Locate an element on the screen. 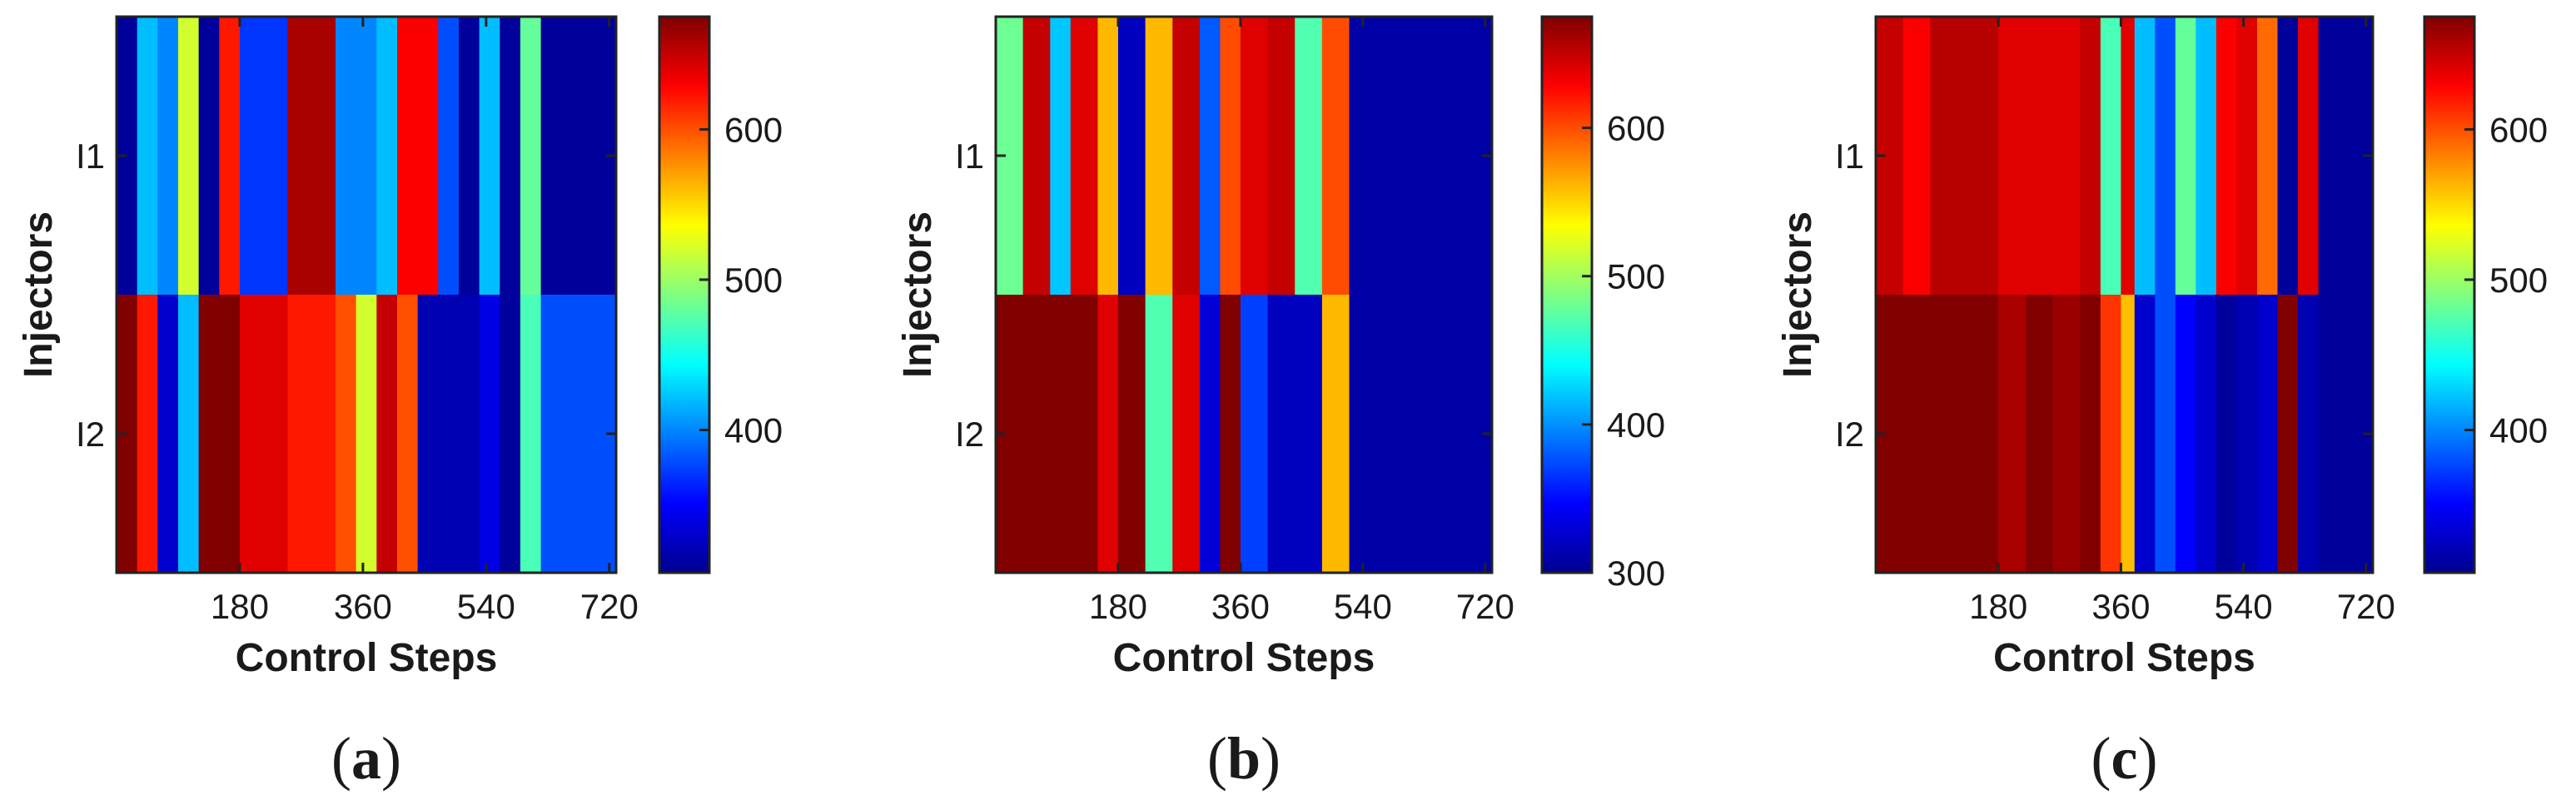 The width and height of the screenshot is (2576, 810). heatmap-cell-a-r0-c2 is located at coordinates (168, 156).